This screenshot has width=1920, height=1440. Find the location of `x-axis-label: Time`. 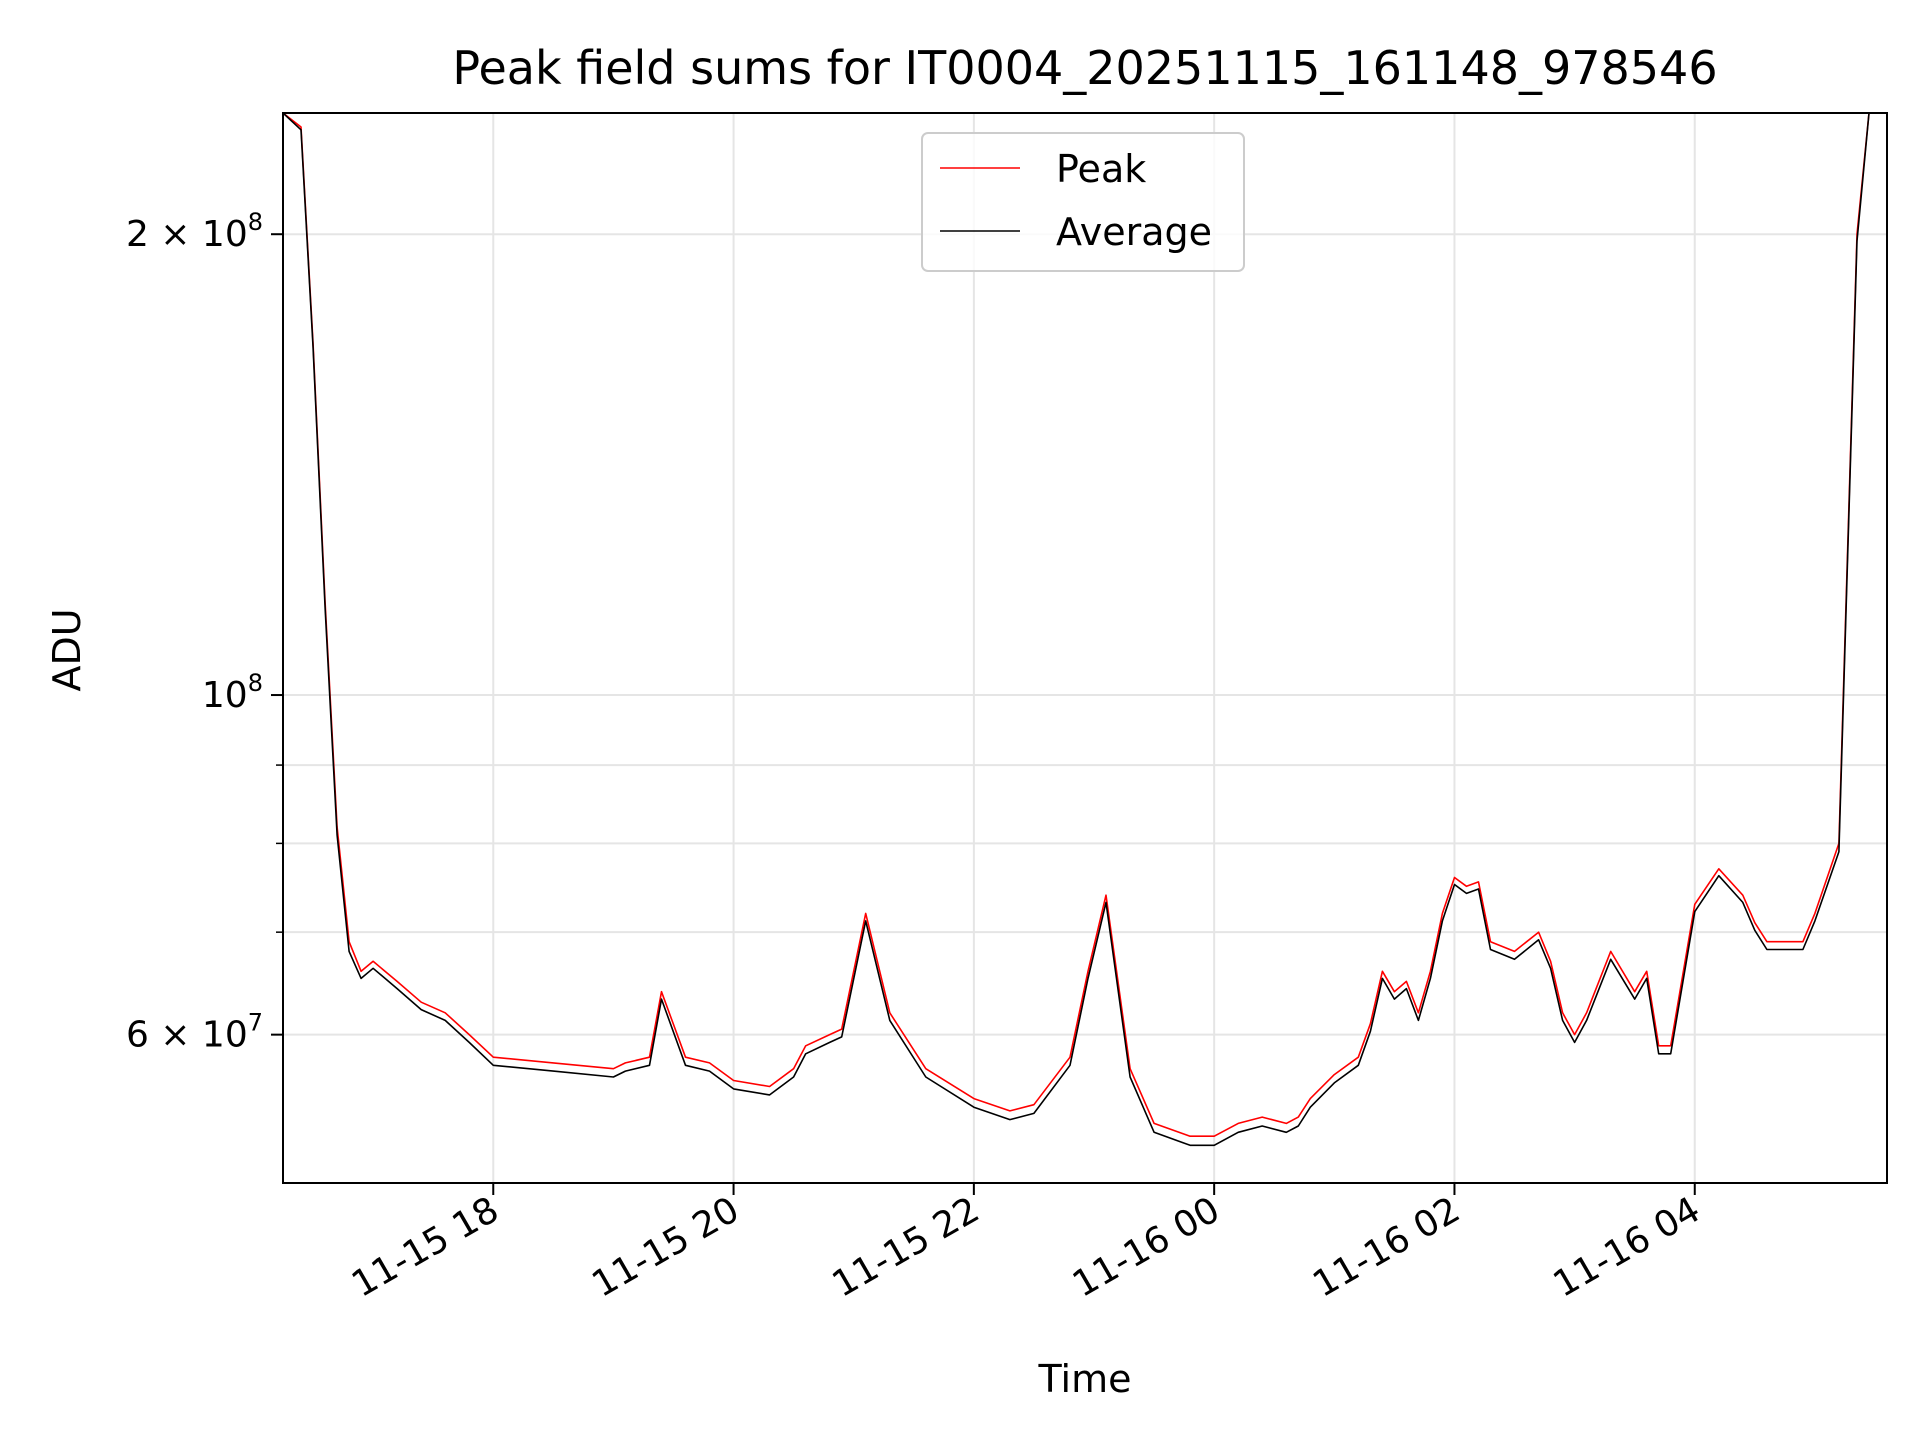

x-axis-label: Time is located at coordinates (1085, 1379).